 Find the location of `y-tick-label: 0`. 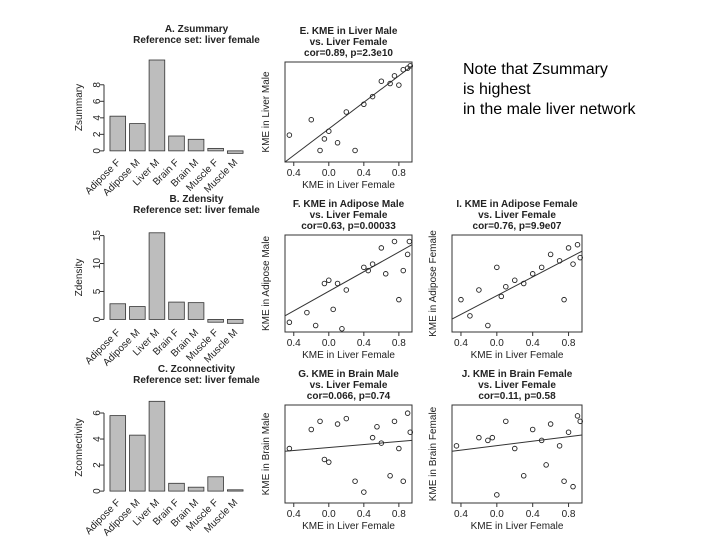

y-tick-label: 0 is located at coordinates (97, 151).